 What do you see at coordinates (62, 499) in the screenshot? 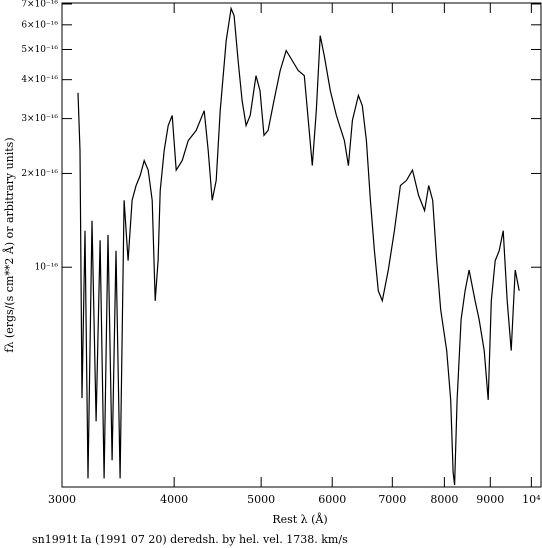
I see `x-tick-label: 3000` at bounding box center [62, 499].